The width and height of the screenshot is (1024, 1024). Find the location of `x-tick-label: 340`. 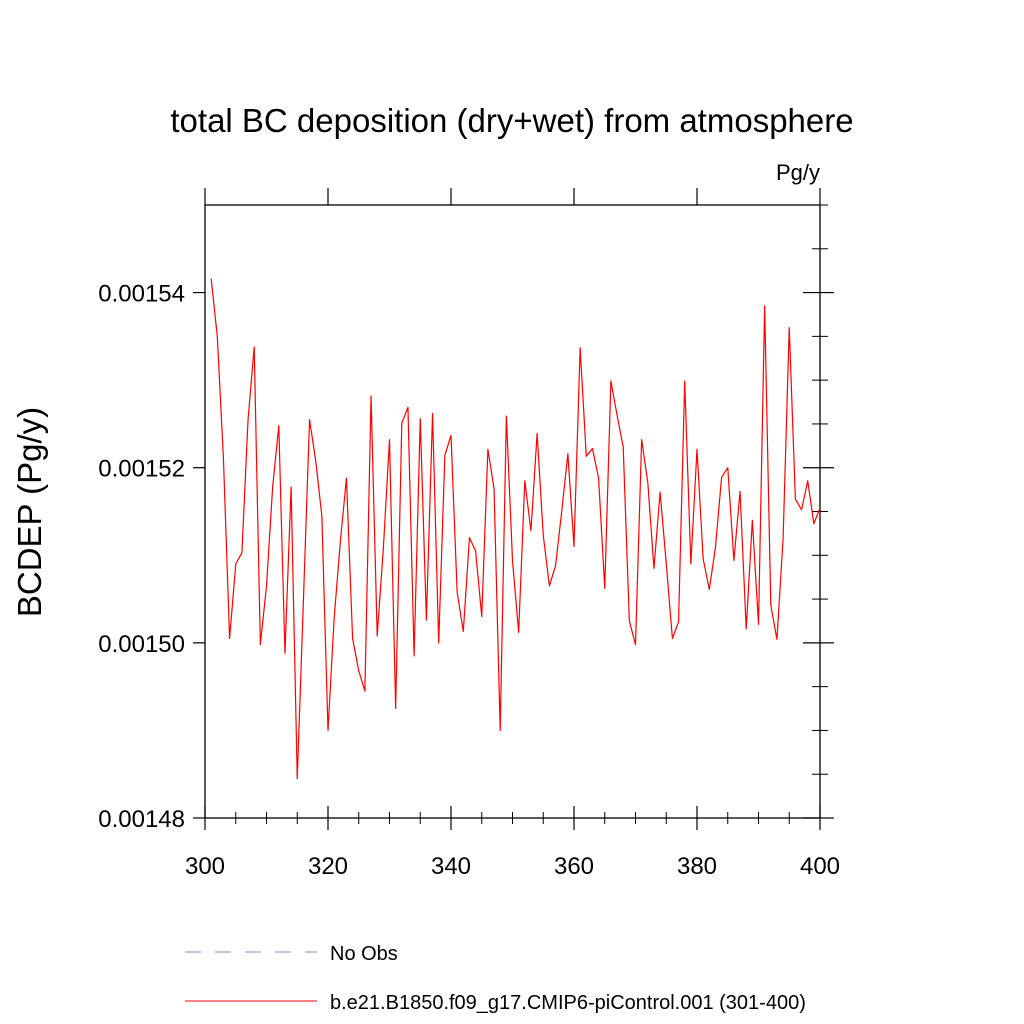

x-tick-label: 340 is located at coordinates (451, 866).